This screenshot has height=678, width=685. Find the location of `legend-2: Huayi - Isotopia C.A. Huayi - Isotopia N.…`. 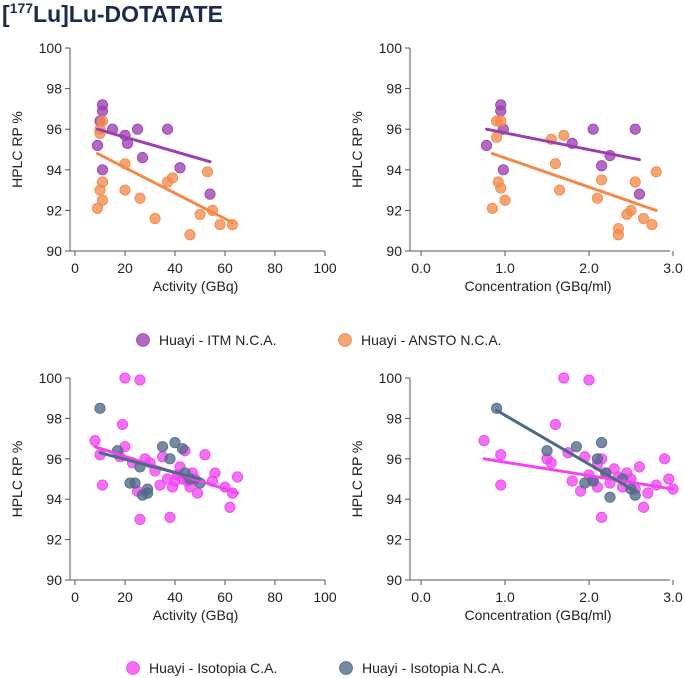

legend-2: Huayi - Isotopia C.A. Huayi - Isotopia N.… is located at coordinates (315, 668).